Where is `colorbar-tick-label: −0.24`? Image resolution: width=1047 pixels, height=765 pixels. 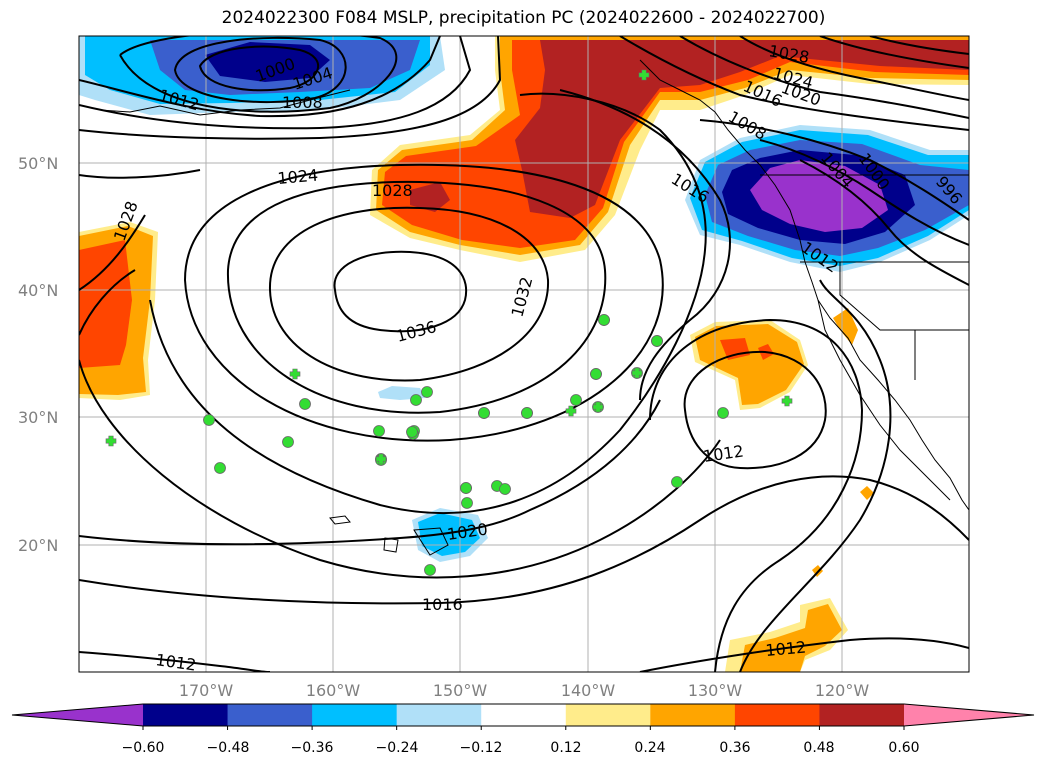
colorbar-tick-label: −0.24 is located at coordinates (397, 748).